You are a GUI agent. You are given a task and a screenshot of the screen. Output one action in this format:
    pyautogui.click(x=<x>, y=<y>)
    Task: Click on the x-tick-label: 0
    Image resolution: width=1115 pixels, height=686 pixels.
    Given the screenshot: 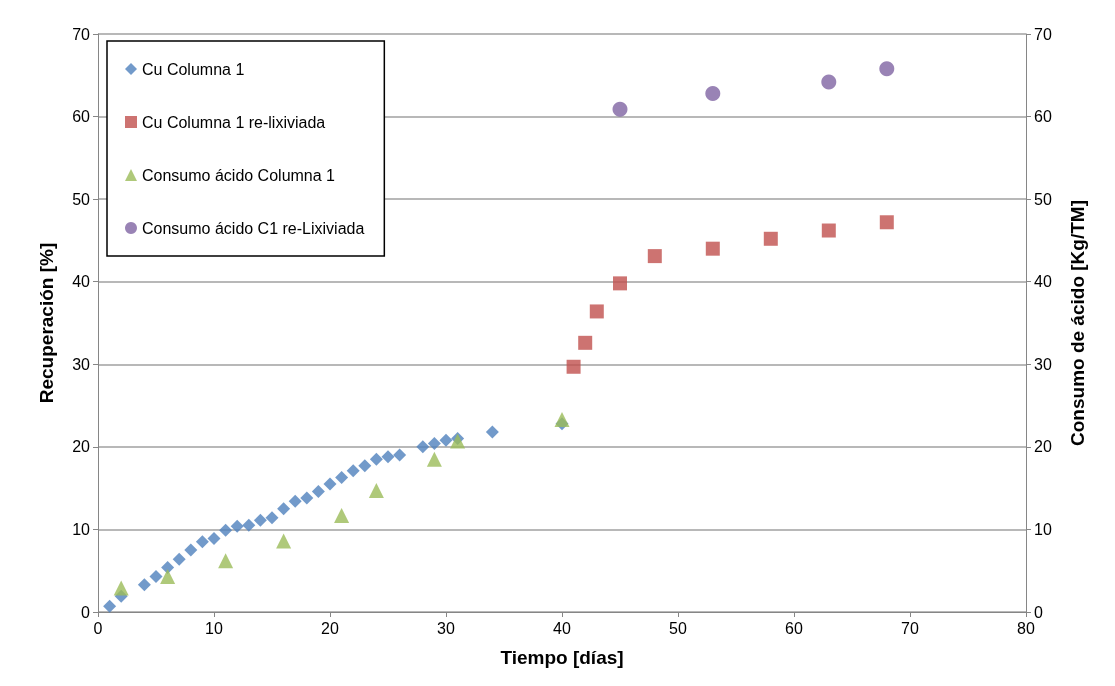 What is the action you would take?
    pyautogui.click(x=98, y=628)
    